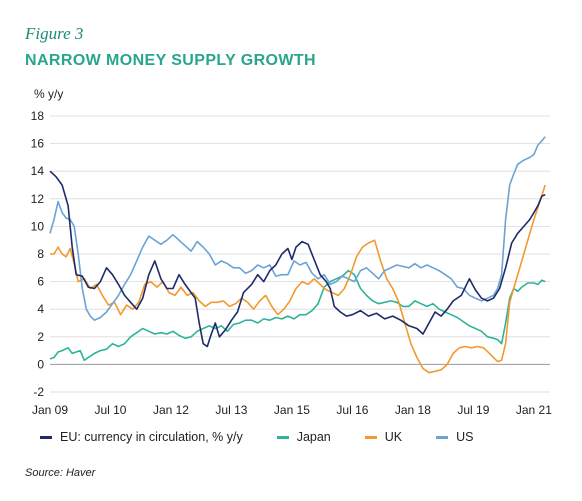 This screenshot has width=582, height=501. Describe the element at coordinates (50, 410) in the screenshot. I see `x-tick-label: Jan 09` at that location.